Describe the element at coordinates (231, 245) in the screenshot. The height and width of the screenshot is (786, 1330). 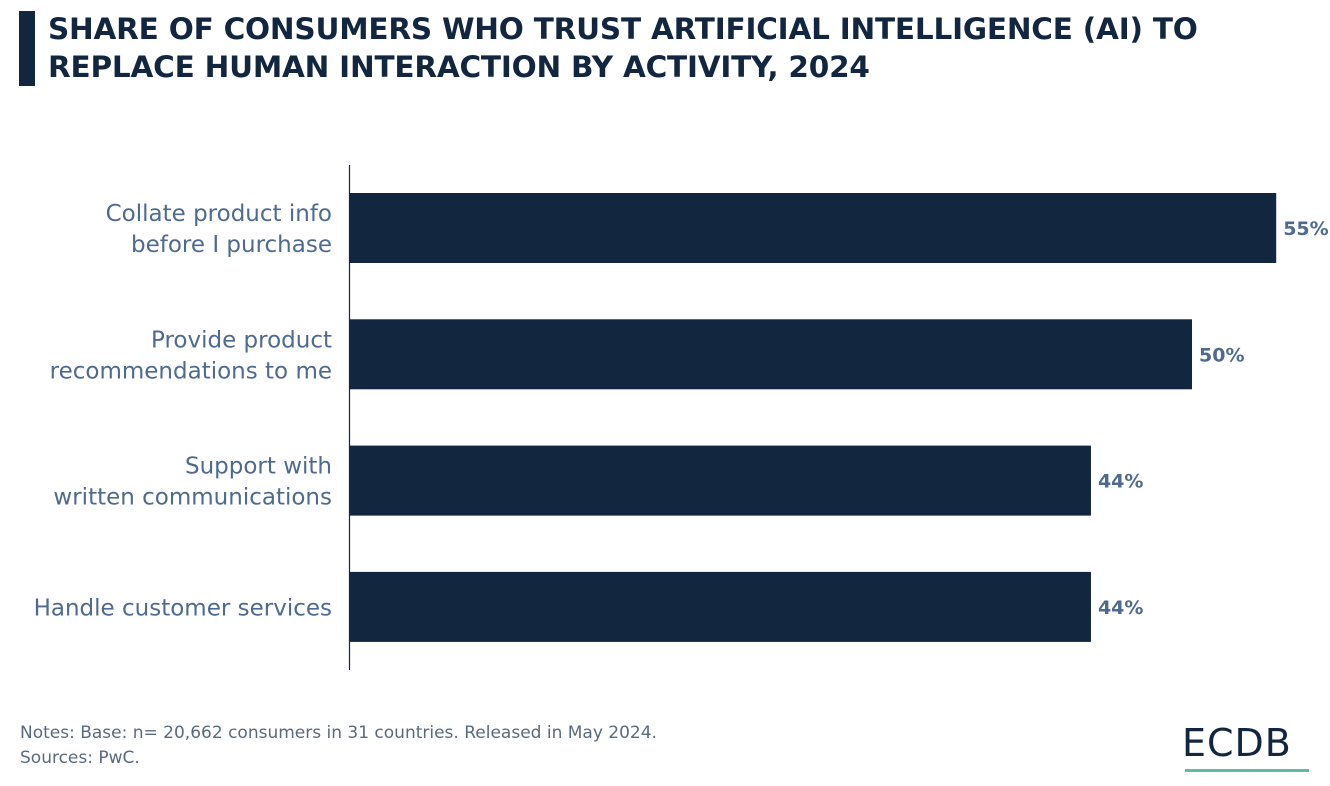
I see `category-label-1-line-2: before I purchase` at that location.